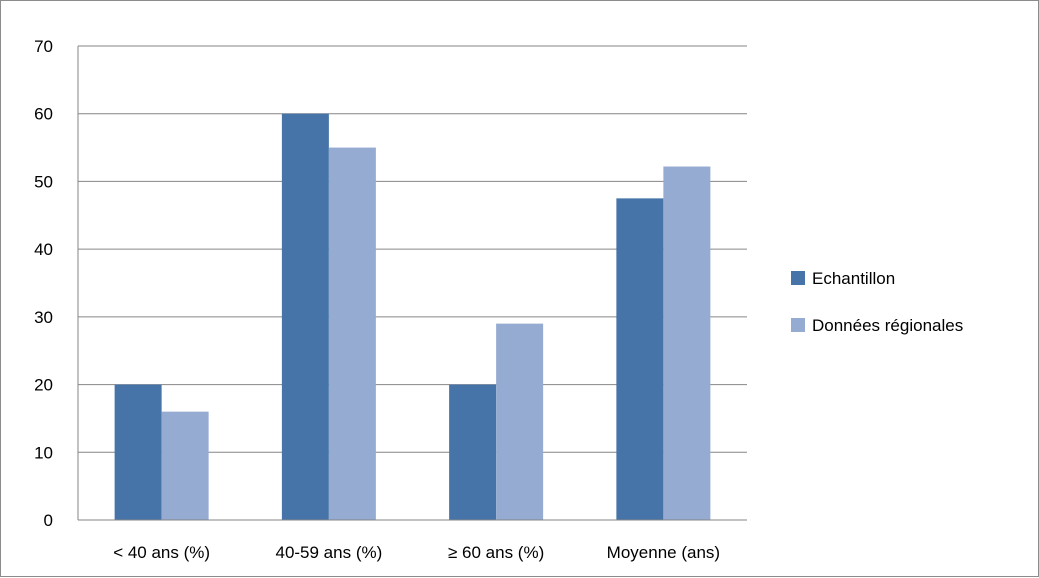 This screenshot has height=578, width=1039. What do you see at coordinates (43, 114) in the screenshot?
I see `y-tick-label: 60` at bounding box center [43, 114].